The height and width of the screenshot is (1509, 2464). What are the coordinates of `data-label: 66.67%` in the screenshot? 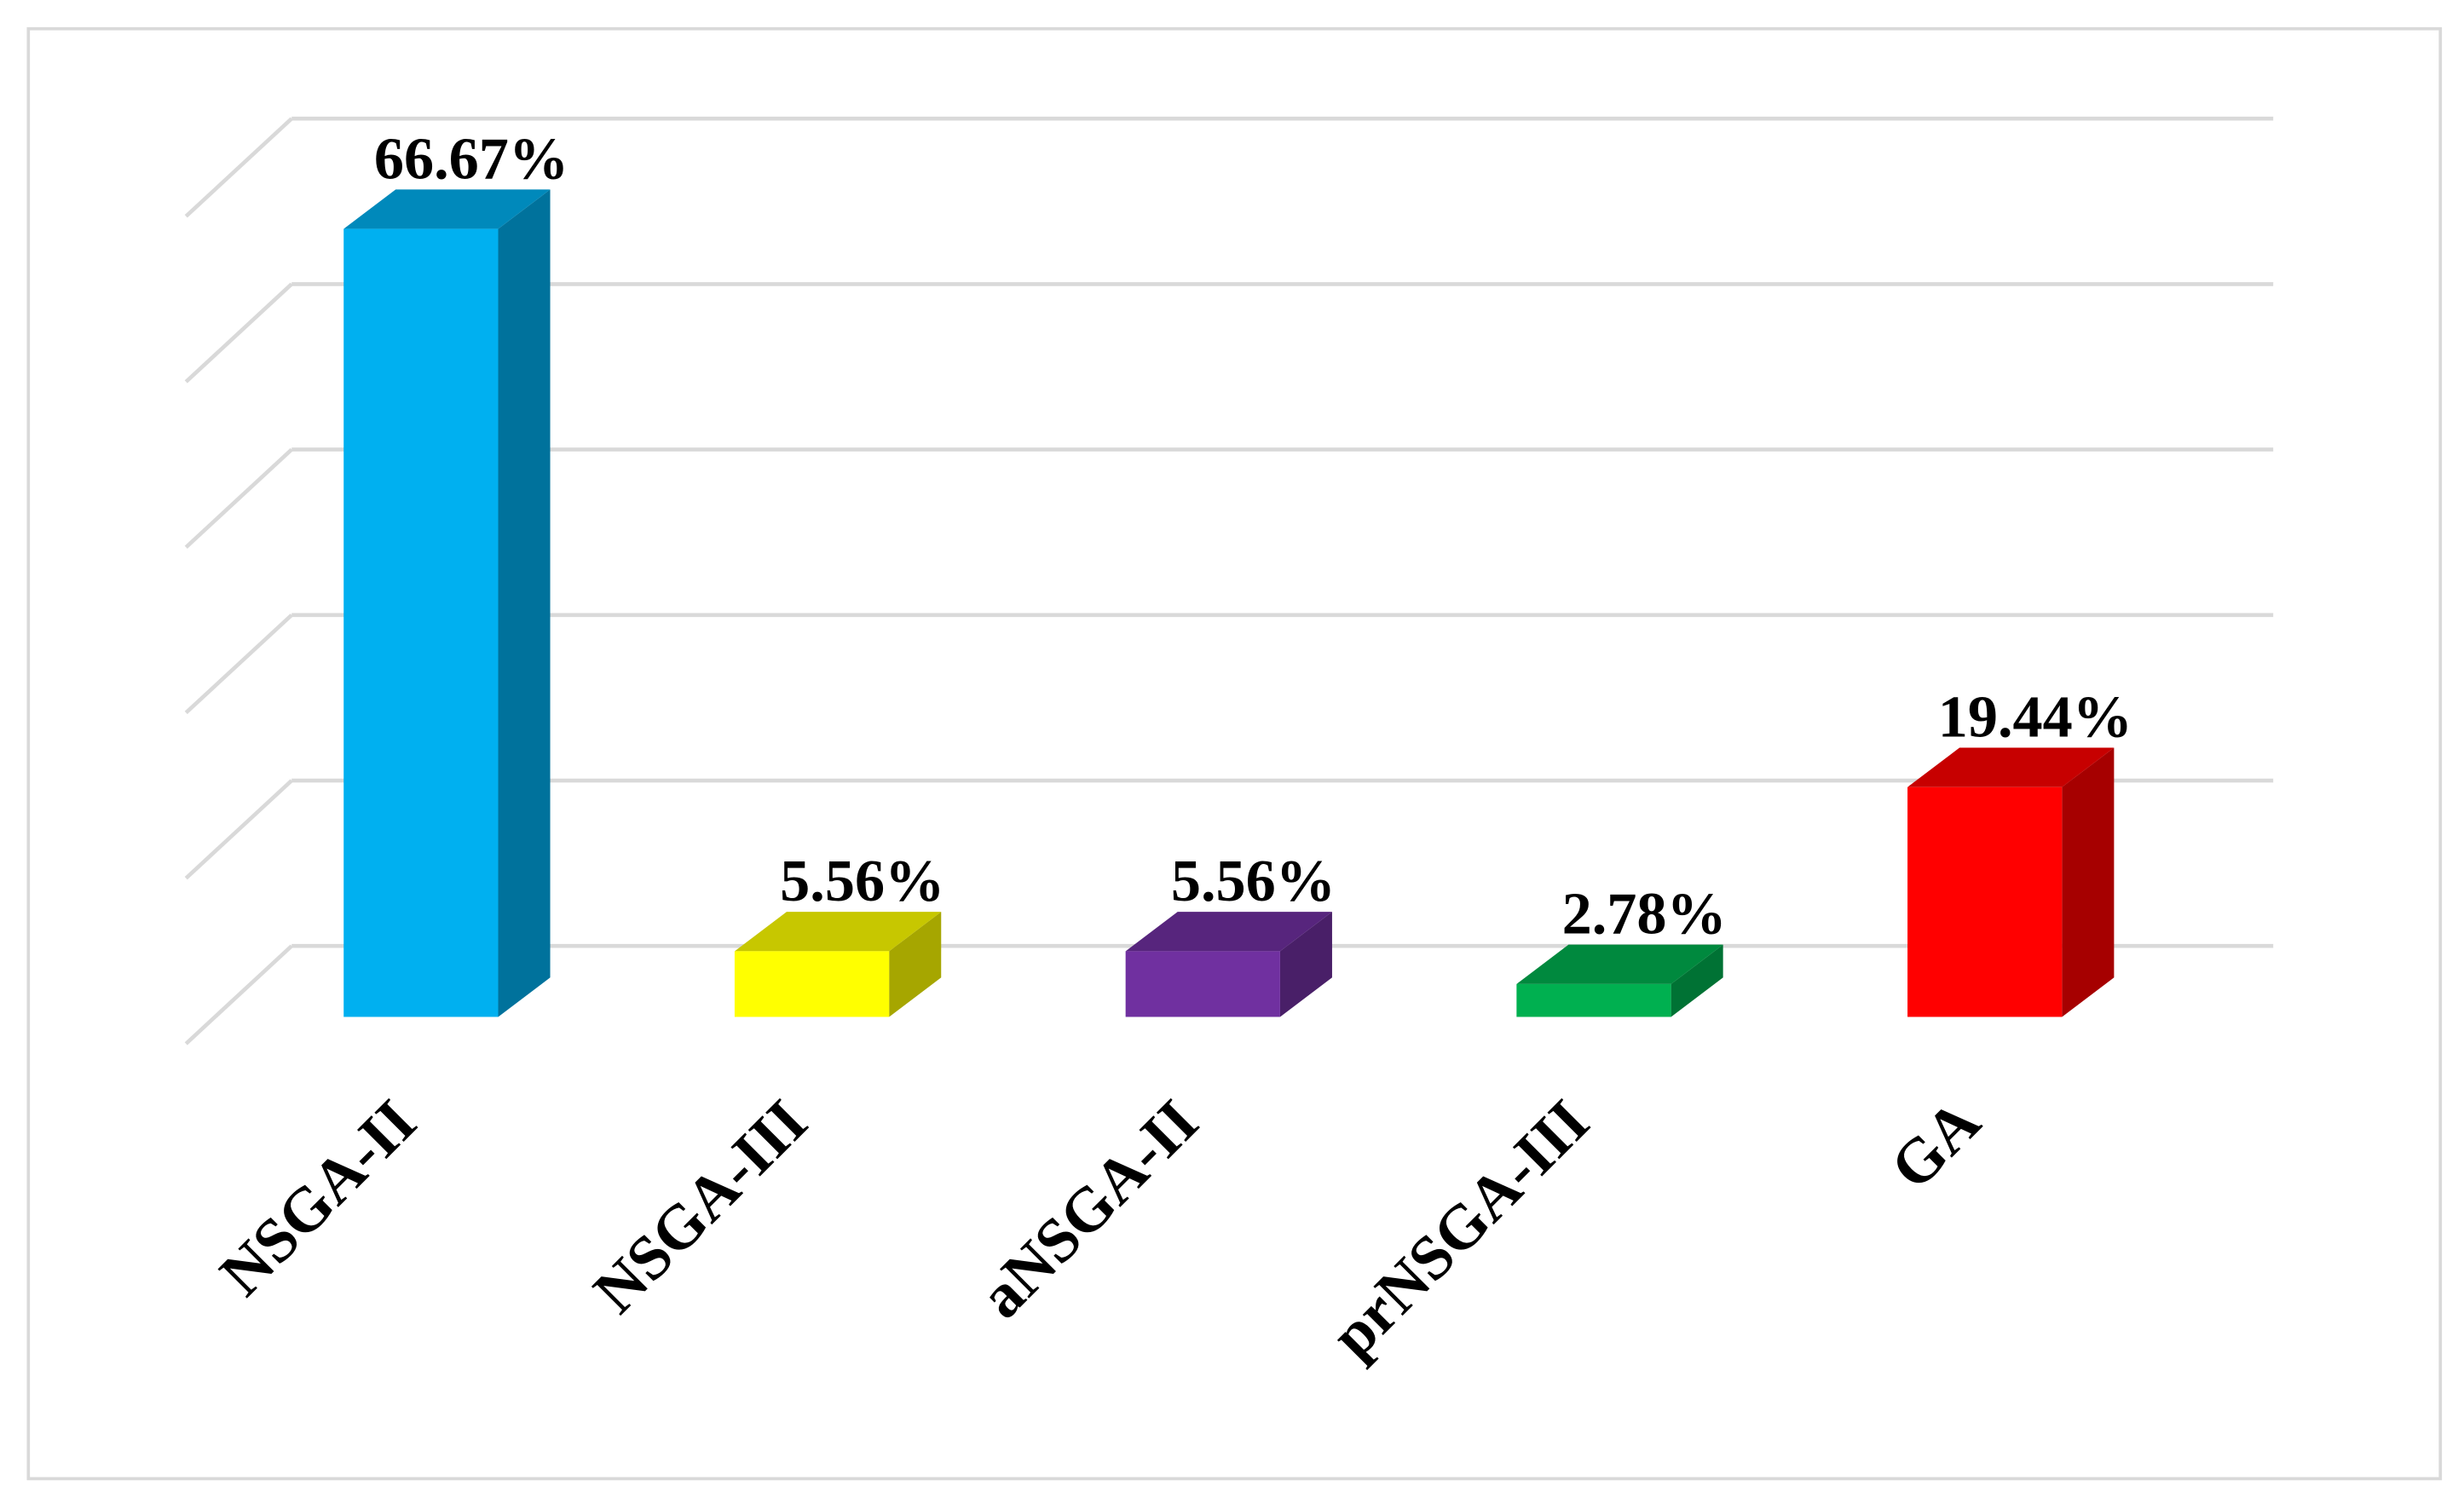 It's located at (471, 158).